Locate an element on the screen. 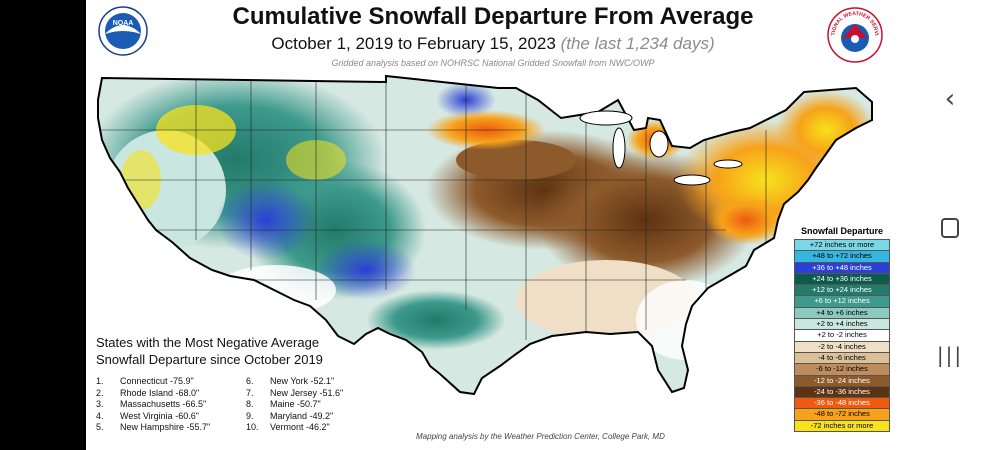  ranking-text: Massachusetts -66.5" is located at coordinates (163, 404).